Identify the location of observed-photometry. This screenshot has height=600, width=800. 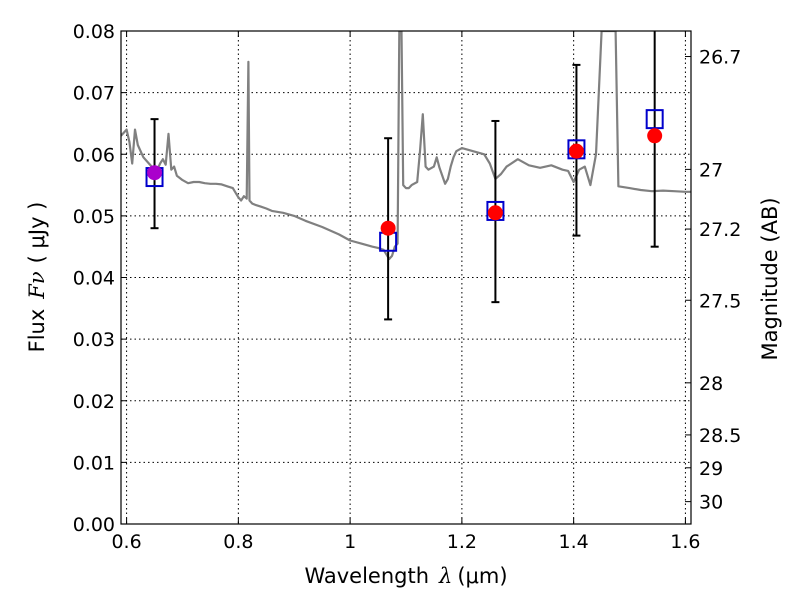
(405, 182).